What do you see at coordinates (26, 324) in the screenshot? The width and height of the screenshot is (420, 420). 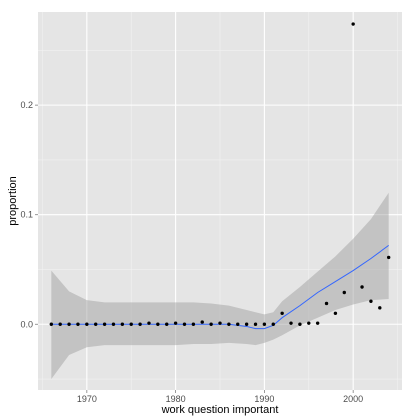 I see `y-tick-label: 0.0` at bounding box center [26, 324].